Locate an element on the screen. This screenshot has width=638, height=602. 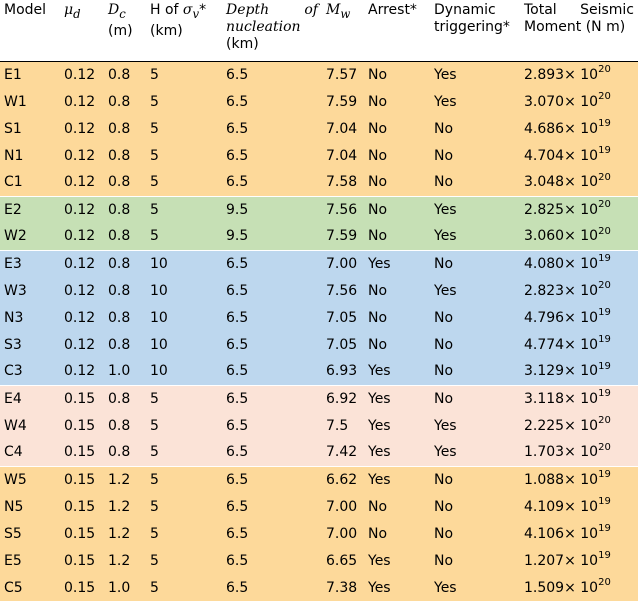
cell-moment: 2.893× 1020 is located at coordinates (567, 73).